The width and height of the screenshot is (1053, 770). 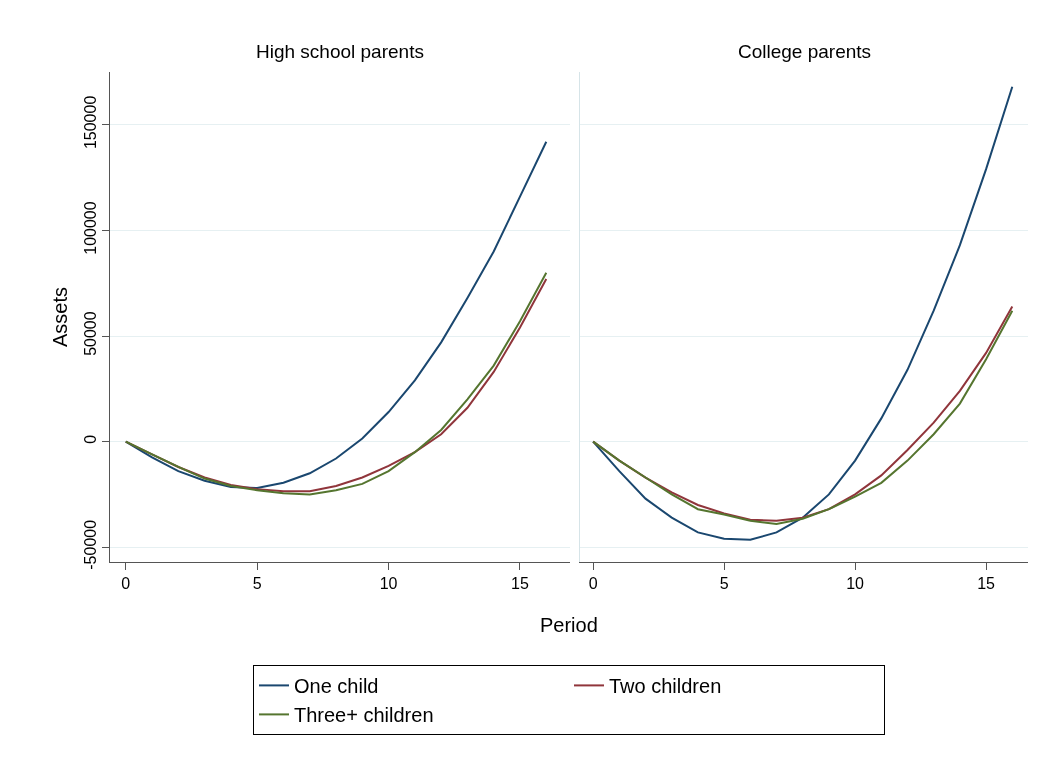 I want to click on y-tick-label: 100000, so click(x=90, y=228).